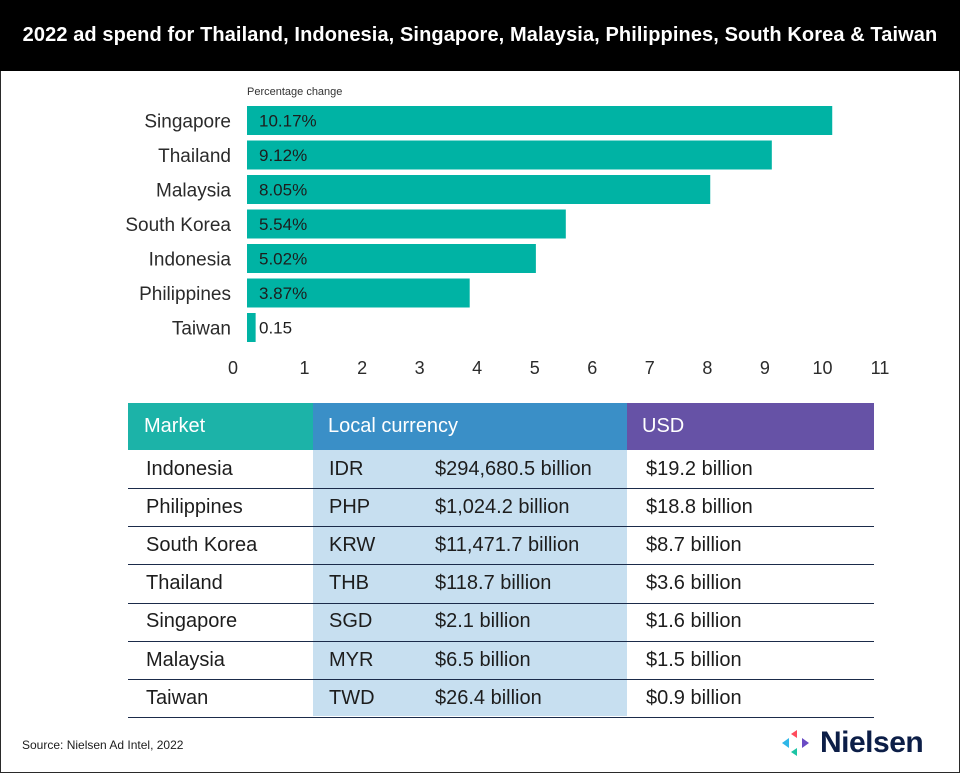 This screenshot has height=773, width=960. Describe the element at coordinates (477, 368) in the screenshot. I see `x-tick-4: 4` at that location.